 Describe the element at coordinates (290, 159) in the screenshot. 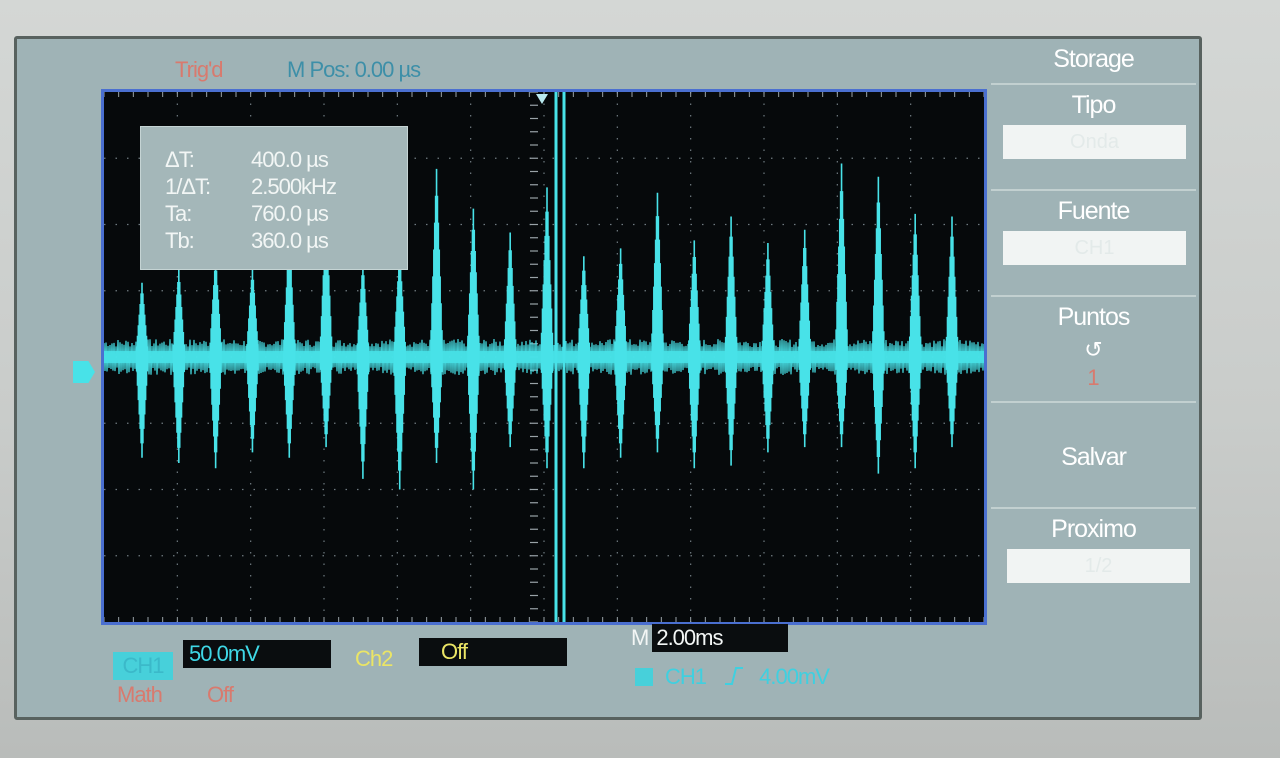

I see `measure-value: 400.0 µs` at that location.